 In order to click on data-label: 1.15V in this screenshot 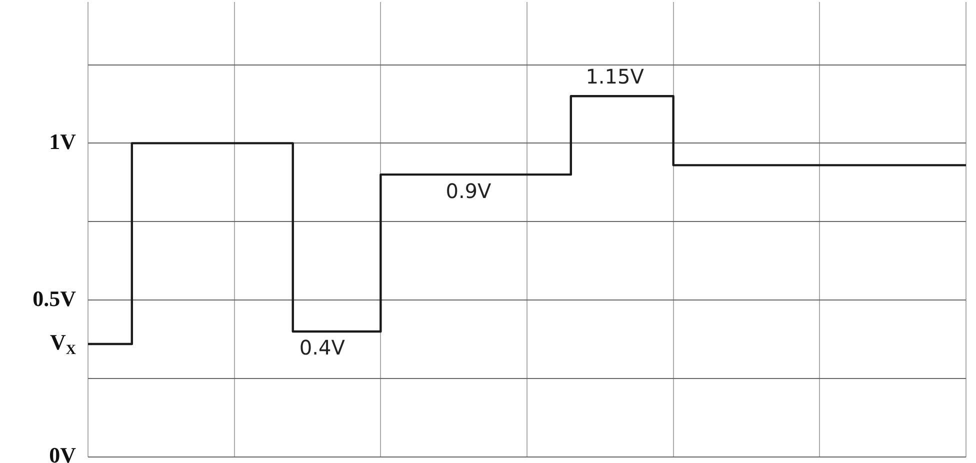, I will do `click(615, 76)`.